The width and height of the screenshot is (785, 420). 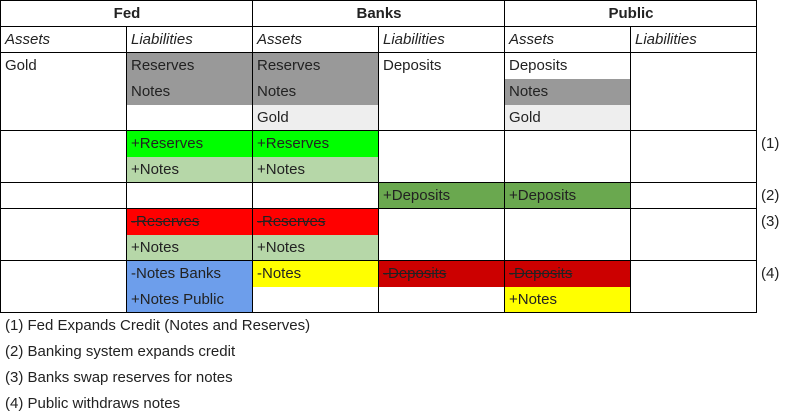 What do you see at coordinates (316, 222) in the screenshot?
I see `s3-banks-reserves: -Reserves` at bounding box center [316, 222].